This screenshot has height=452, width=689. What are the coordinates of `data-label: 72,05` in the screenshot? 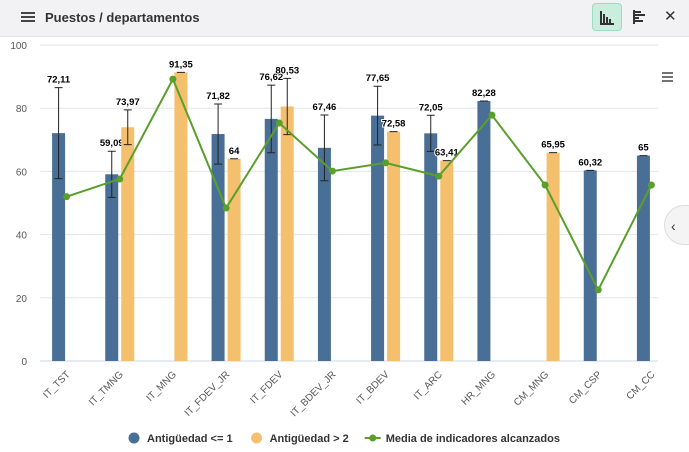 It's located at (431, 107).